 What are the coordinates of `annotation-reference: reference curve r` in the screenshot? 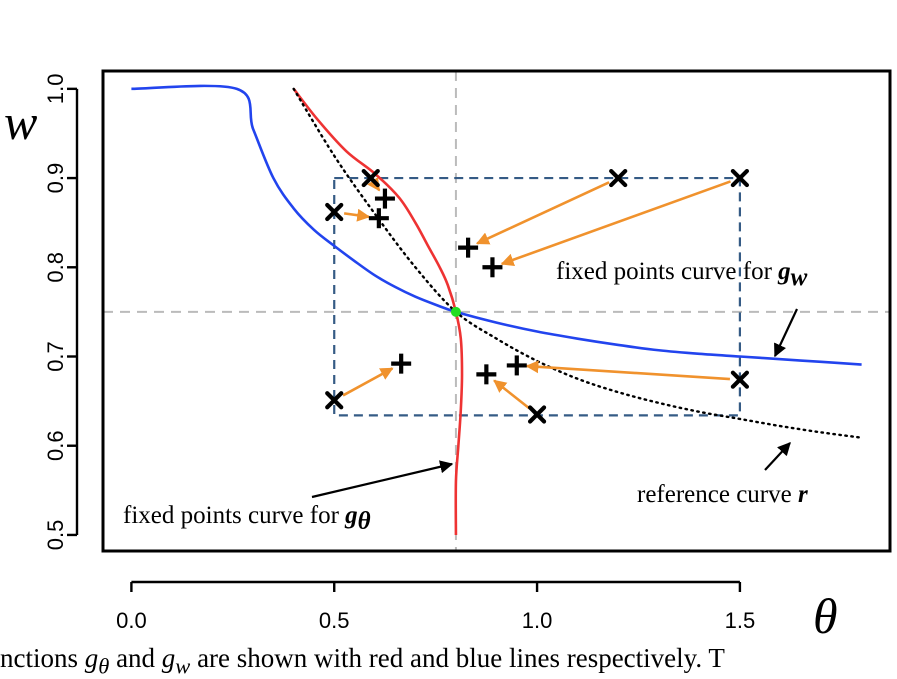 It's located at (722, 475).